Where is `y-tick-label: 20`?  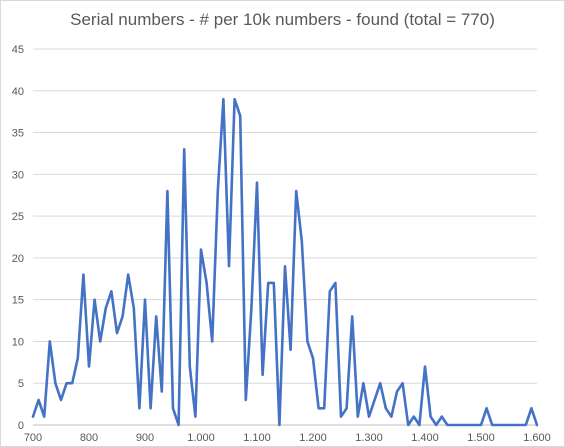 y-tick-label: 20 is located at coordinates (18, 259).